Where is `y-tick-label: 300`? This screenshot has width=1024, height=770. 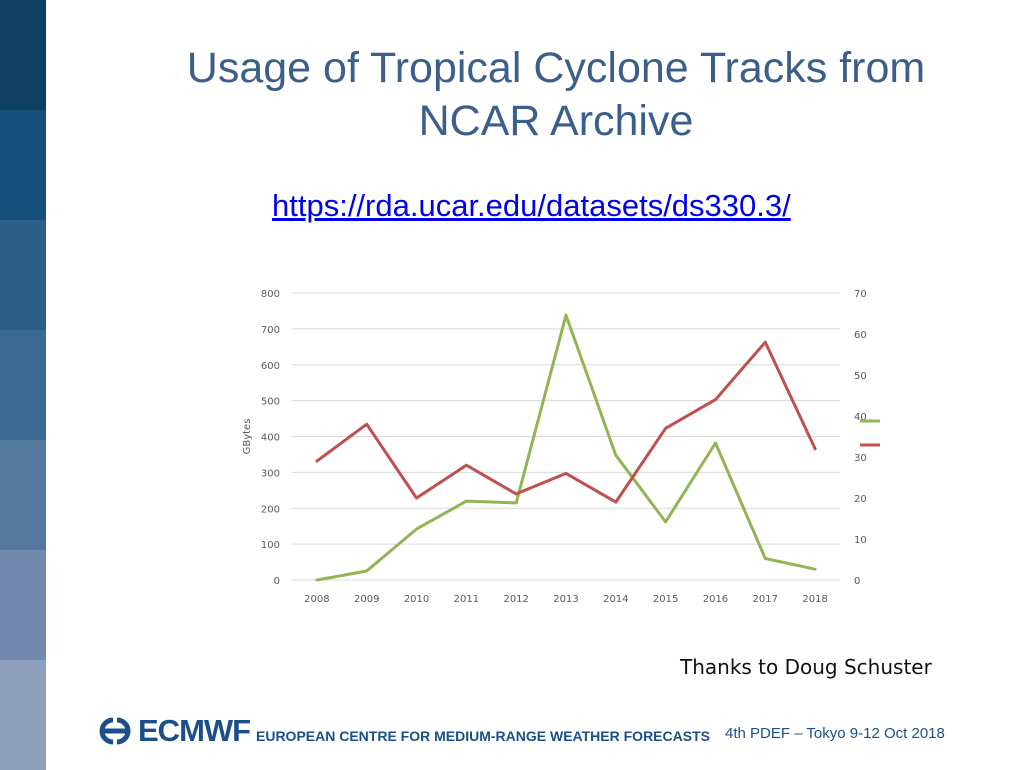 y-tick-label: 300 is located at coordinates (270, 473).